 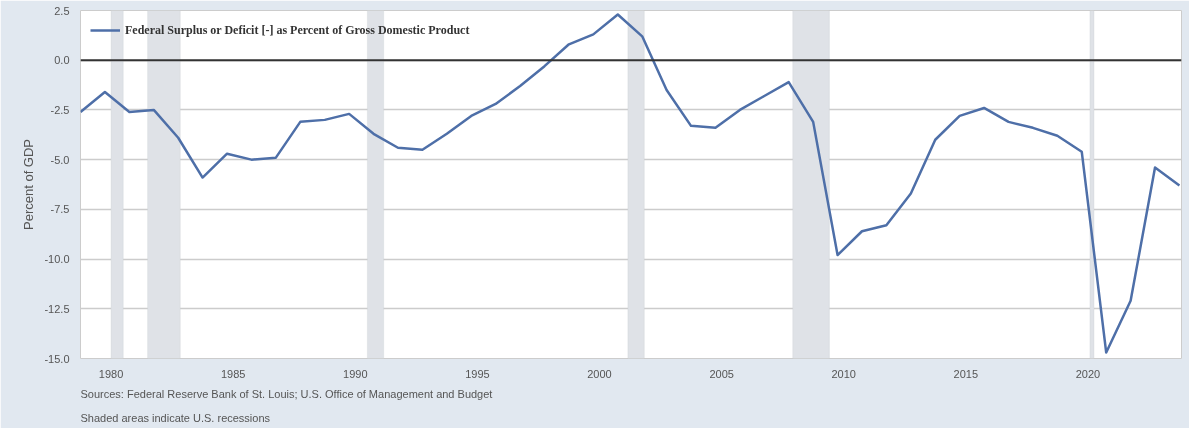 I want to click on y-tick-label: -7.5, so click(x=60, y=209).